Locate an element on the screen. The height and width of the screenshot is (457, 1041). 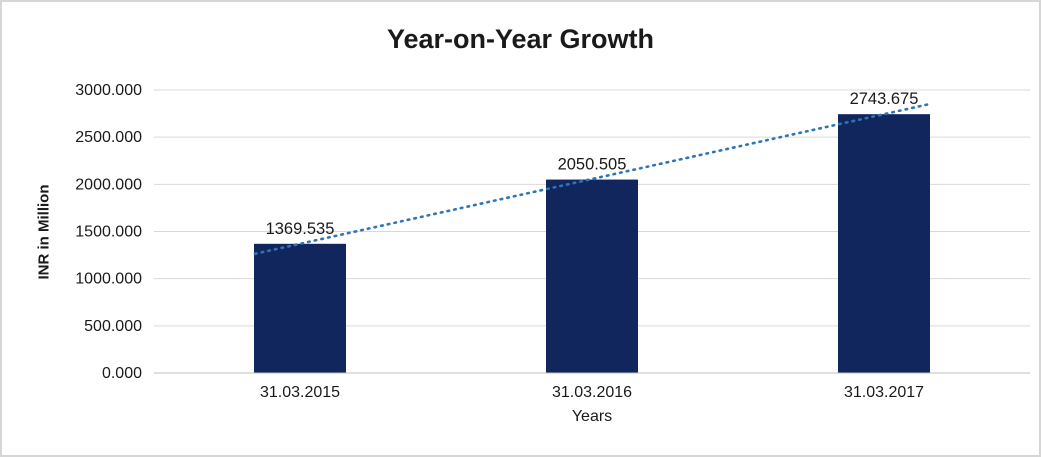
bar-data-label: 1369.535 is located at coordinates (300, 229).